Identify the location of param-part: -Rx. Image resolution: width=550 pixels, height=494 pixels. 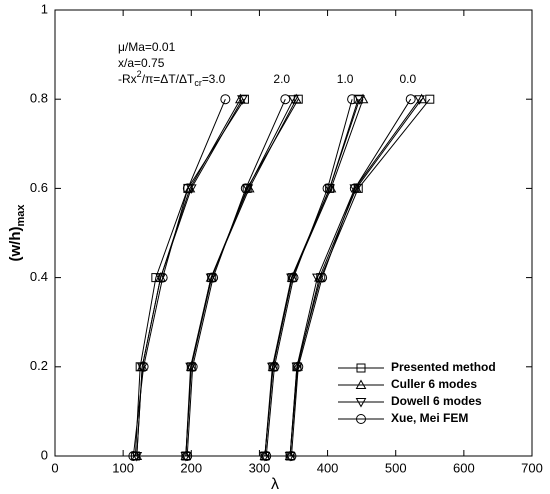
(127, 79).